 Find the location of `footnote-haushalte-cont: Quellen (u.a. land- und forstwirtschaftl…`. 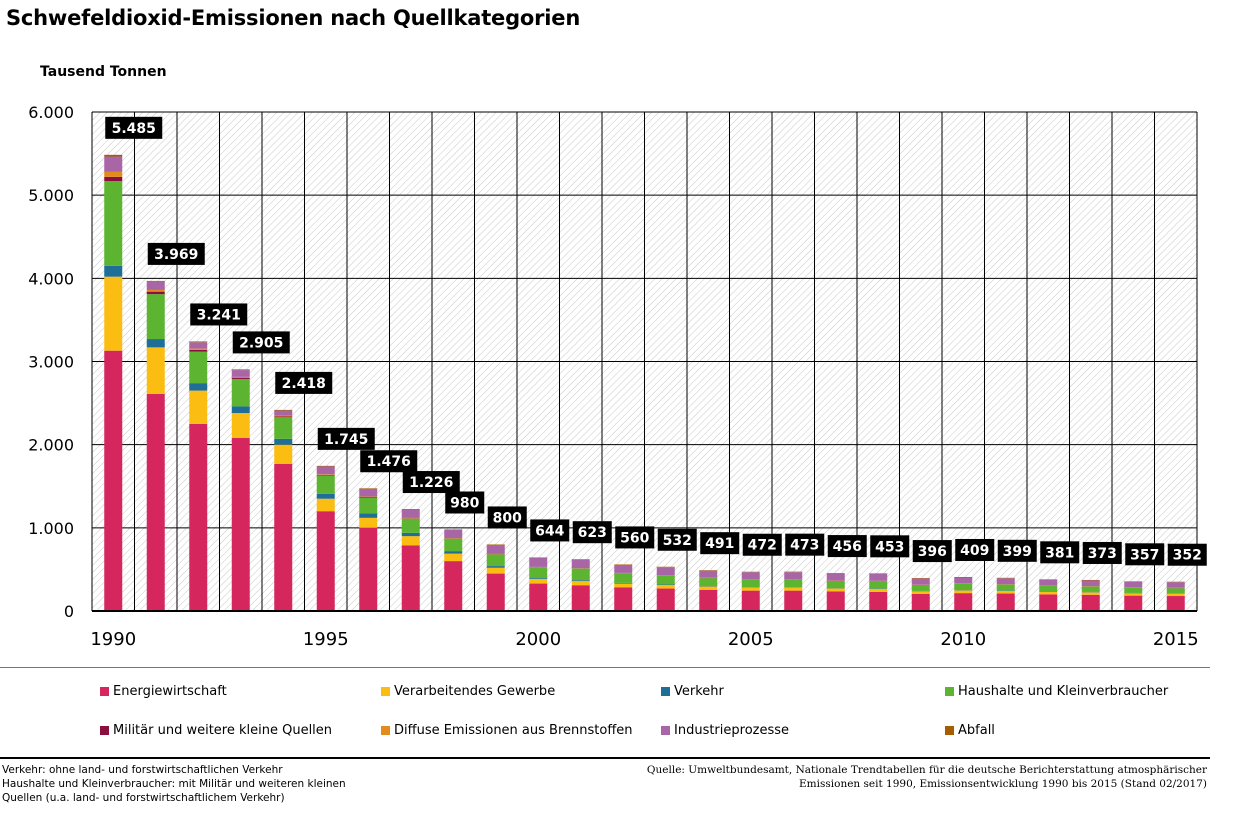

footnote-haushalte-cont: Quellen (u.a. land- und forstwirtschaftl… is located at coordinates (143, 798).